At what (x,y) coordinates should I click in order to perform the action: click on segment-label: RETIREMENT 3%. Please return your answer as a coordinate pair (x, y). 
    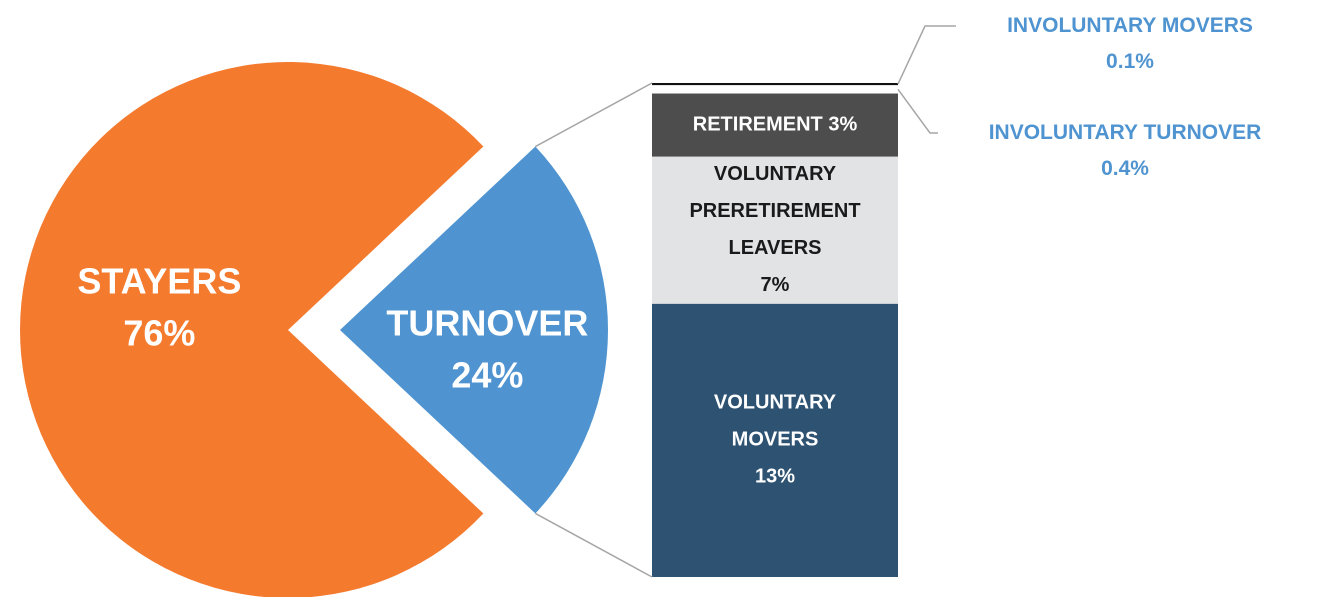
    Looking at the image, I should click on (775, 125).